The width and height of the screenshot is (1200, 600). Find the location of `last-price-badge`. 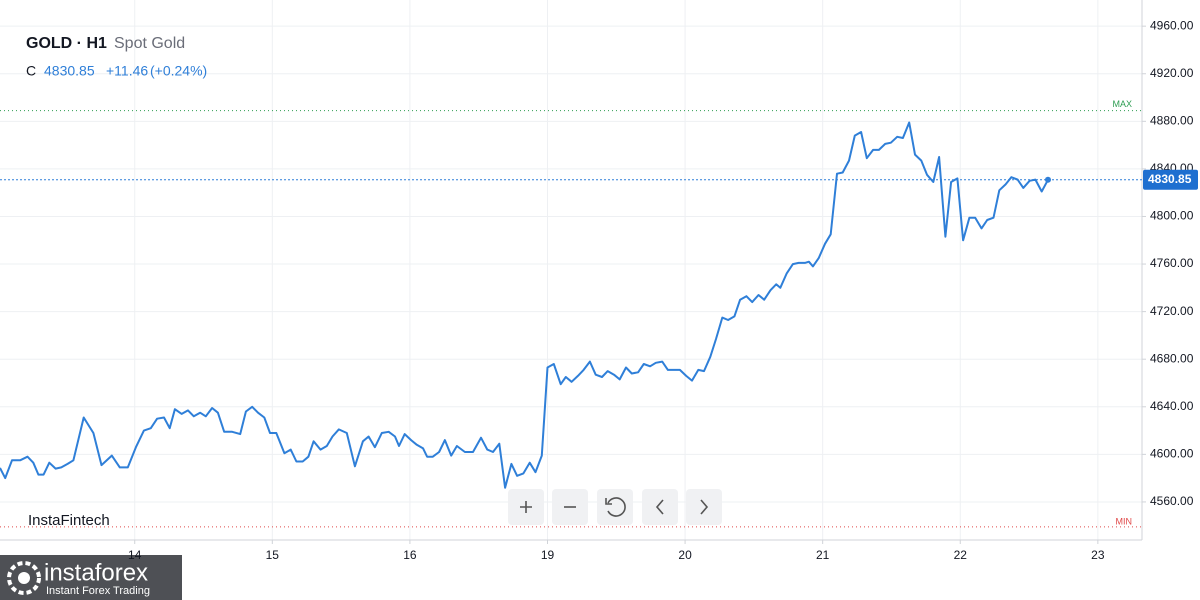

last-price-badge is located at coordinates (1170, 179).